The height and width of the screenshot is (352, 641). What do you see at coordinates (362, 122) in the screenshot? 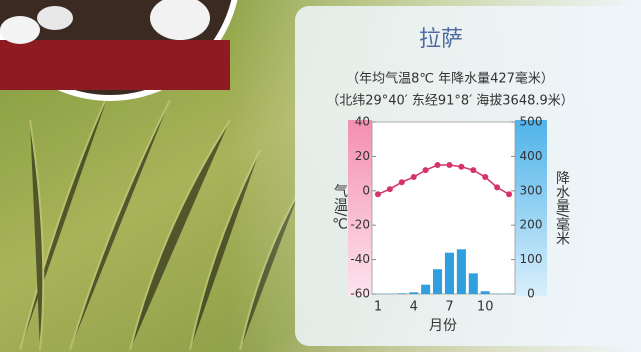
I see `y-tick-label: 40` at bounding box center [362, 122].